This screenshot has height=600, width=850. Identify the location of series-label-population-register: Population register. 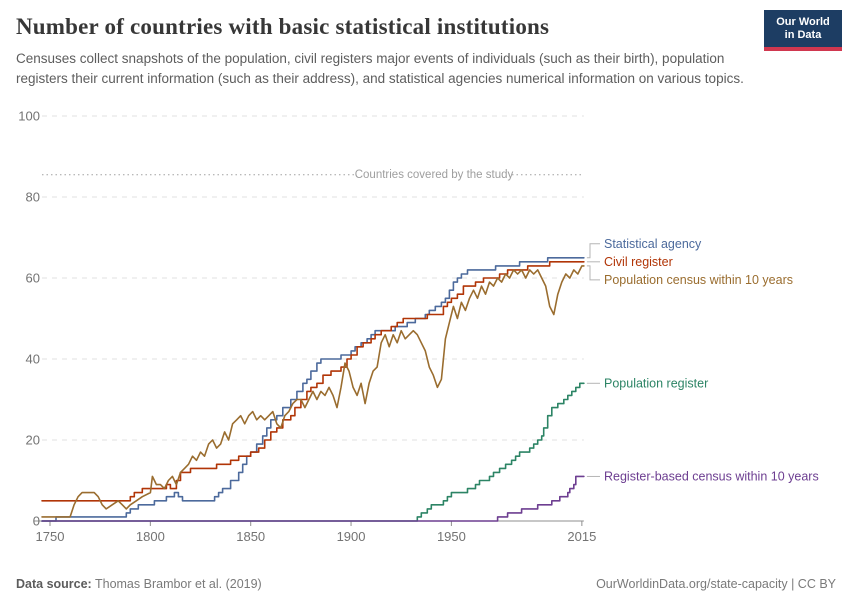
(656, 383).